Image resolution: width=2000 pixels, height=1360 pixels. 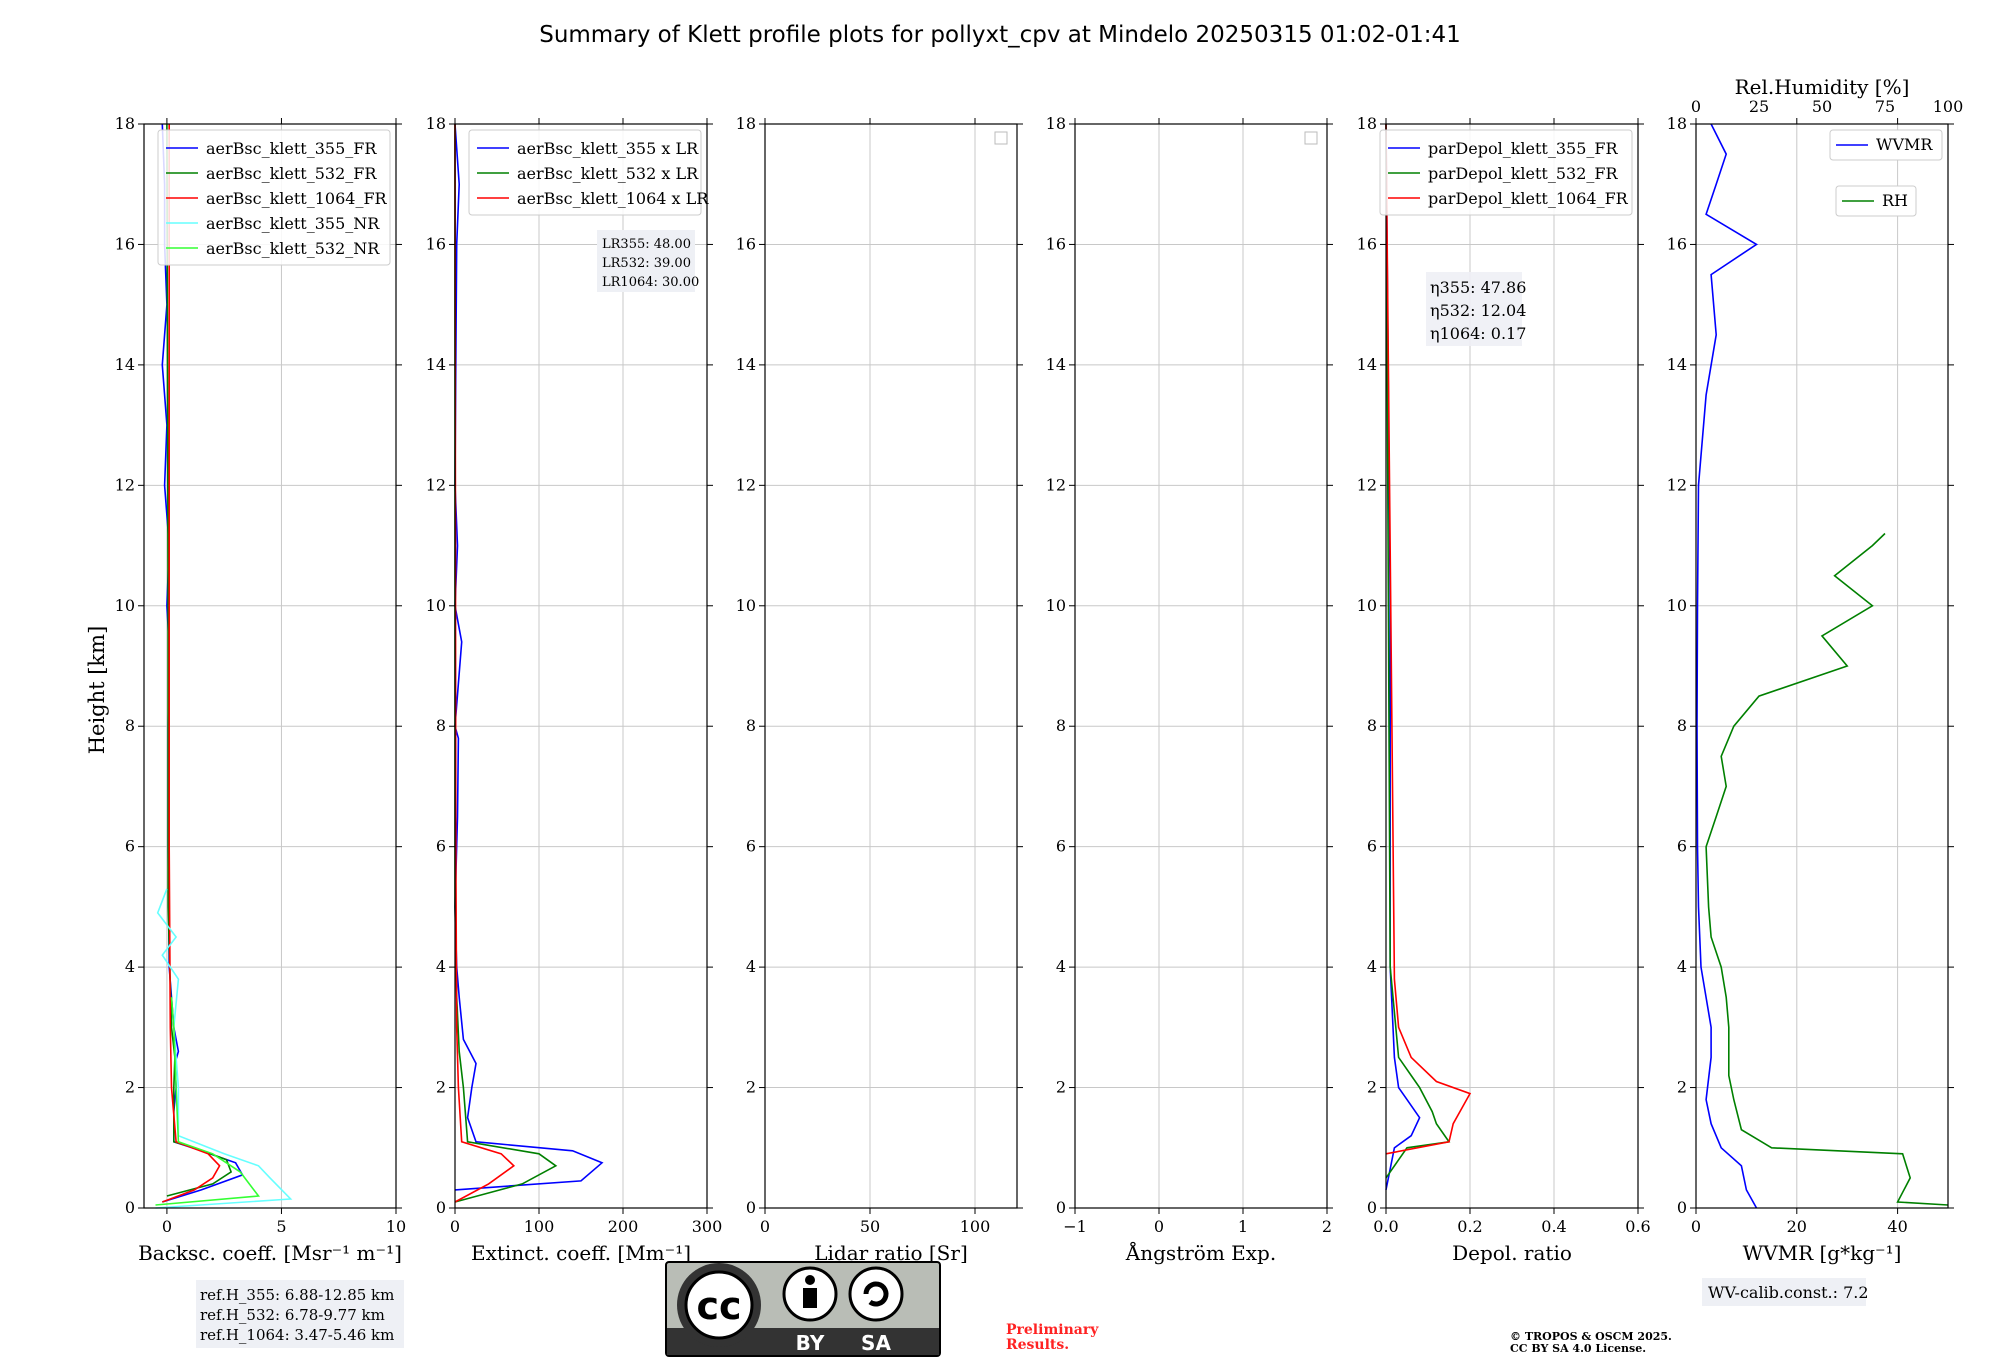 What do you see at coordinates (1385, 1226) in the screenshot?
I see `x-tick-label: 0.0` at bounding box center [1385, 1226].